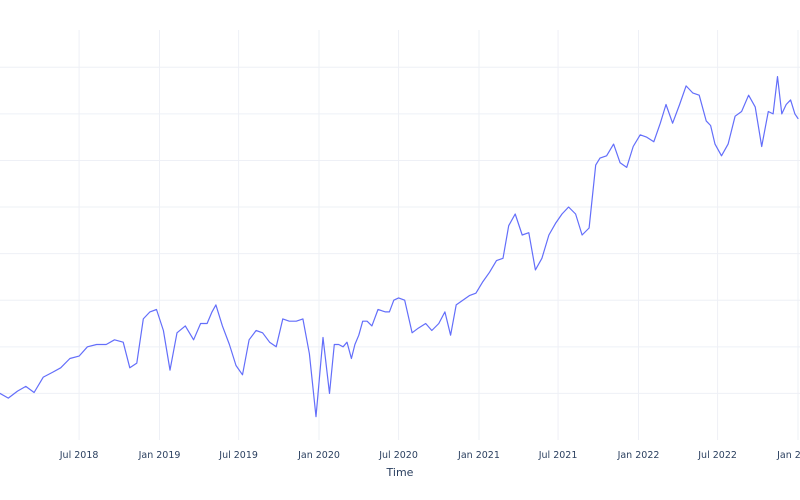 Image resolution: width=800 pixels, height=500 pixels. I want to click on x-tick-label: Jan 2022, so click(638, 455).